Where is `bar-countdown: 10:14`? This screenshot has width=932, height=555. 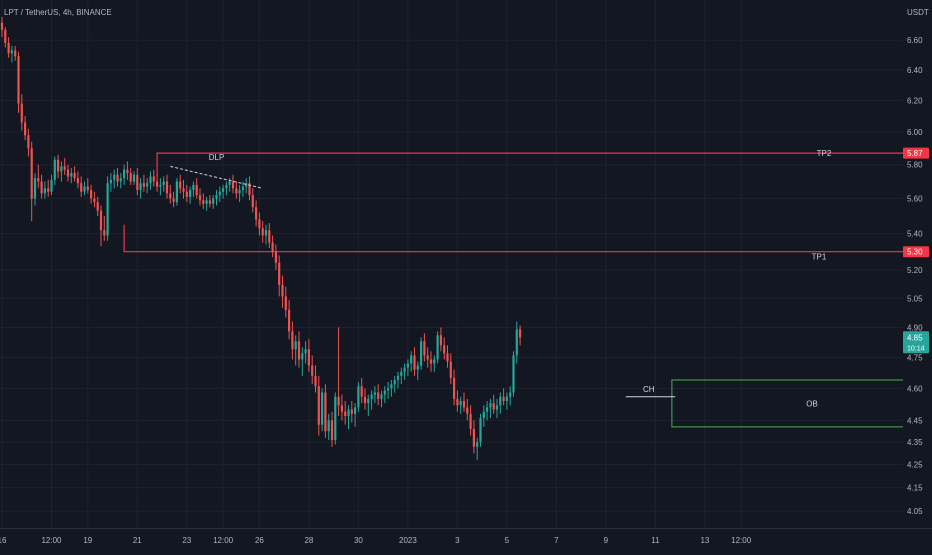
bar-countdown: 10:14 is located at coordinates (916, 348).